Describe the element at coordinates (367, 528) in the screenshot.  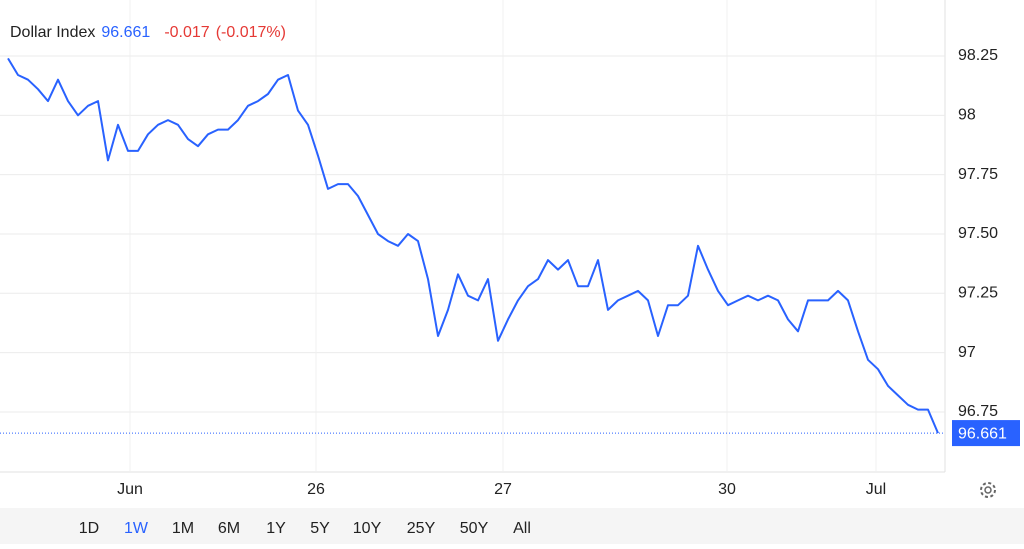
I see `range-button: 10Y` at that location.